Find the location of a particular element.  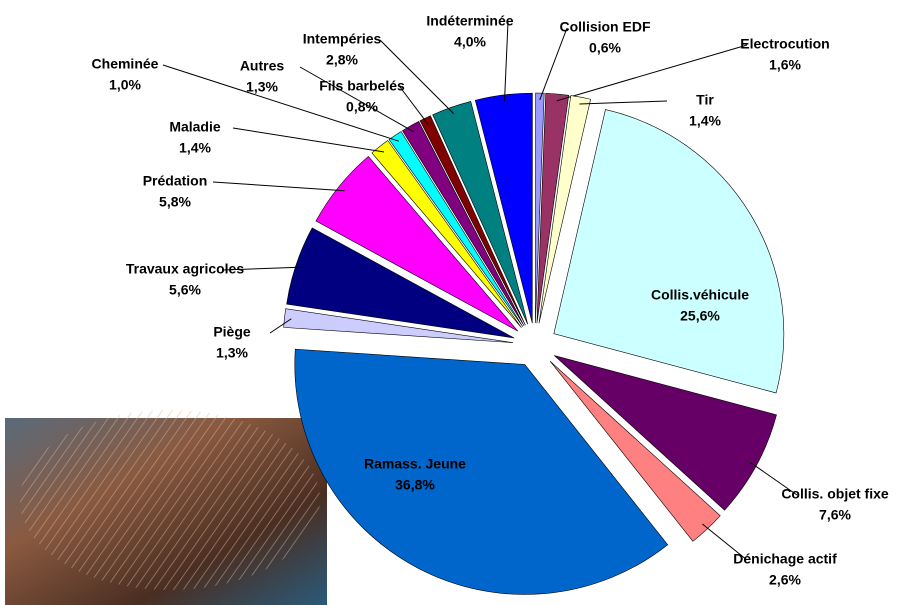

slice-value: 5,8% is located at coordinates (175, 202).